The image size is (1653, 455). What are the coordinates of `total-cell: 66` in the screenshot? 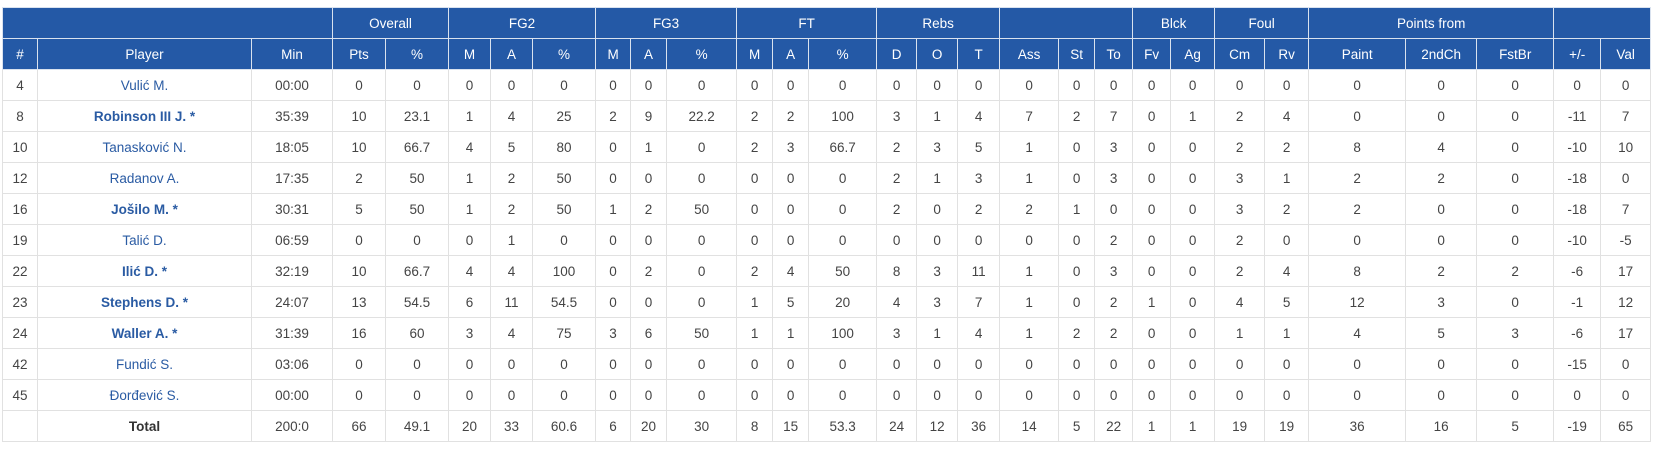 It's located at (359, 426).